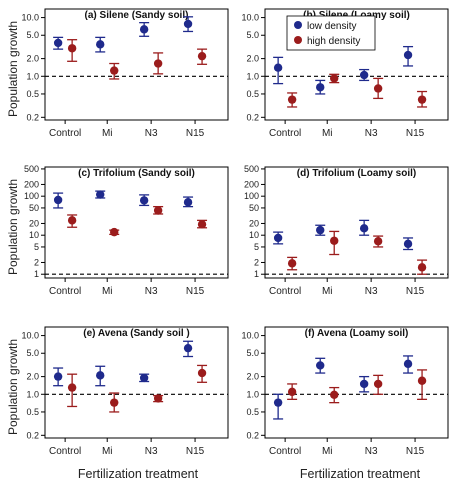 The width and height of the screenshot is (474, 484). Describe the element at coordinates (333, 41) in the screenshot. I see `legend-label-high-density: high density` at that location.